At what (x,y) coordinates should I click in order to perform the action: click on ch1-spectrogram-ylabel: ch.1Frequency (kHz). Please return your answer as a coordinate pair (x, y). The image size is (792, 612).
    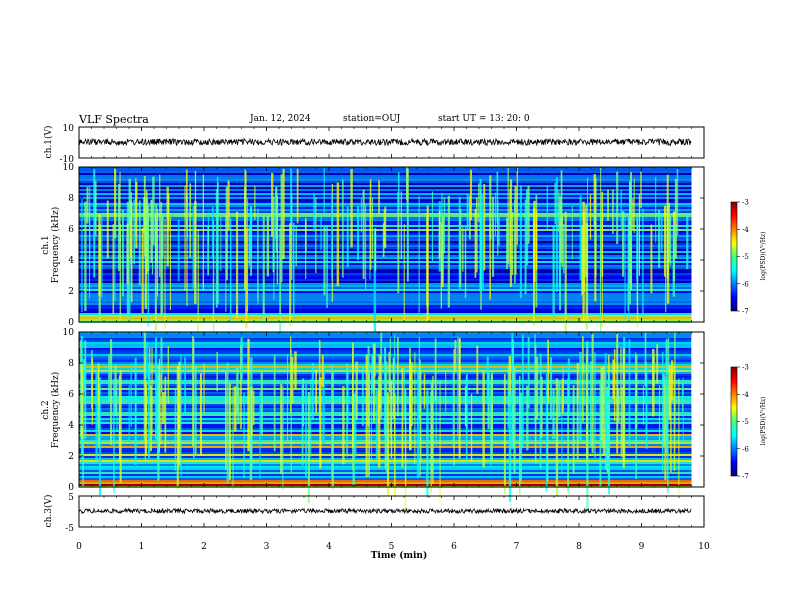
    Looking at the image, I should click on (51, 245).